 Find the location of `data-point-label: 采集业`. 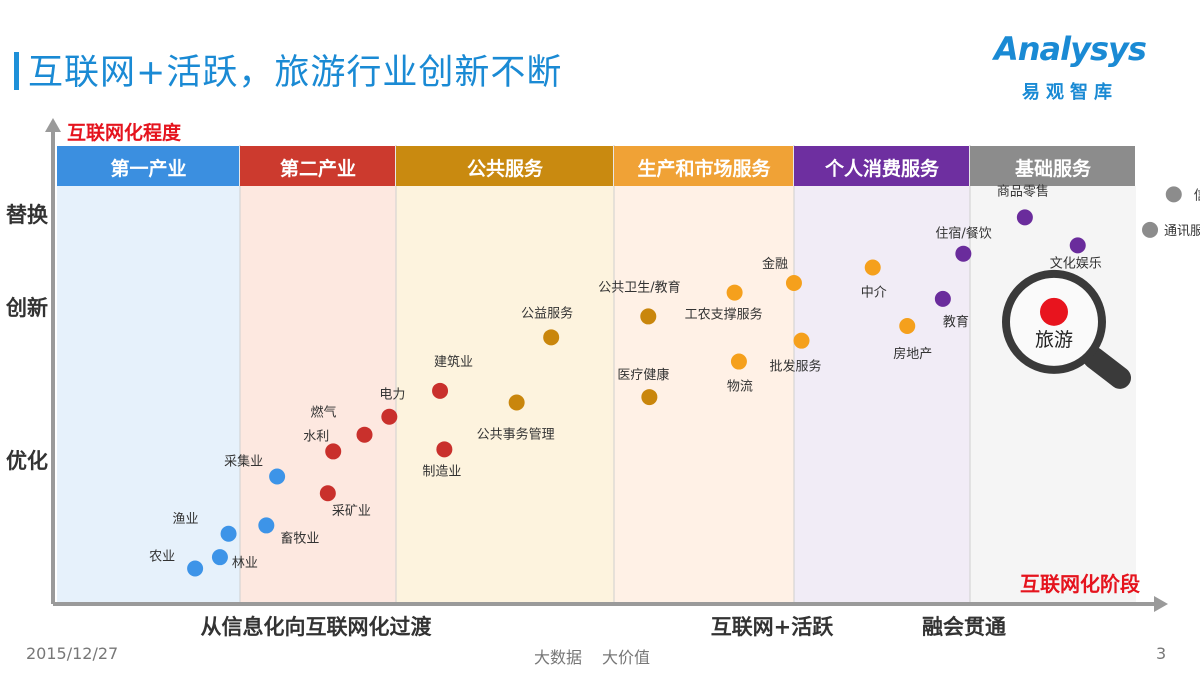

data-point-label: 采集业 is located at coordinates (243, 462).